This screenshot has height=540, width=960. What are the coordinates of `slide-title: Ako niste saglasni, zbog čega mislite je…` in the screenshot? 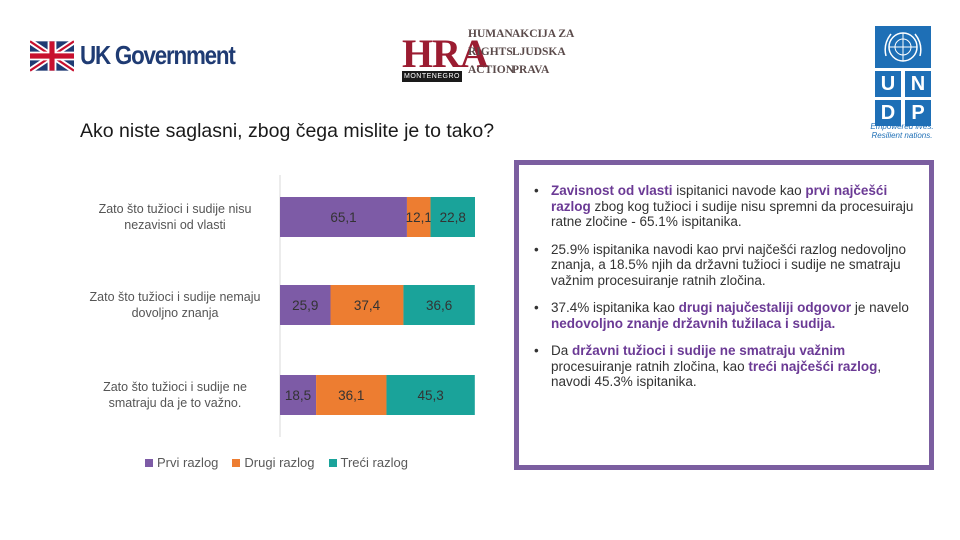 It's located at (287, 131).